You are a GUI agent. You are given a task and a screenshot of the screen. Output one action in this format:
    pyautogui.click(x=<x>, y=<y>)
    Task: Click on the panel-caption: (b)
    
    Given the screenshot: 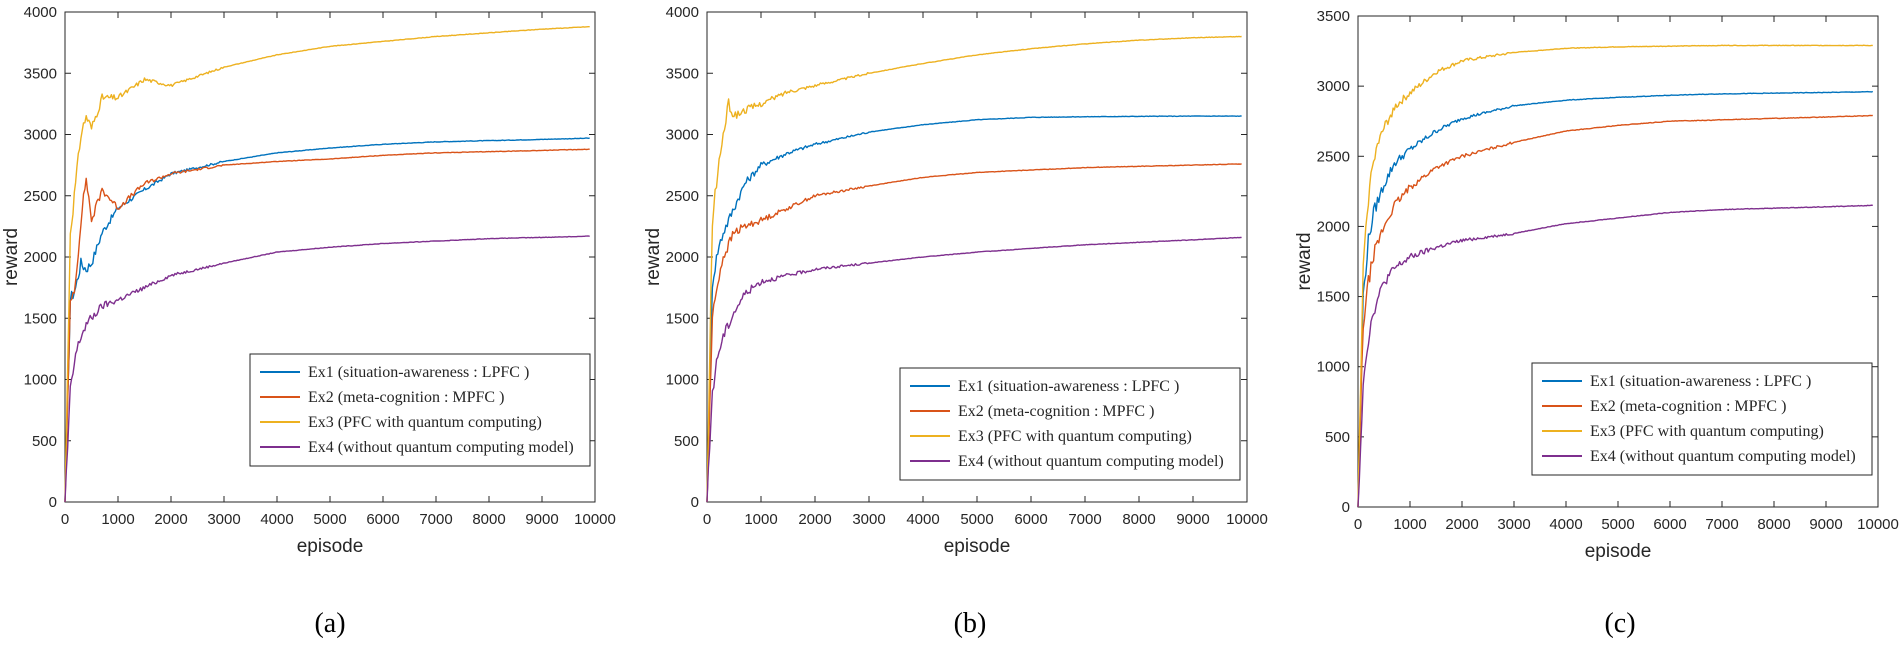 What is the action you would take?
    pyautogui.click(x=970, y=623)
    